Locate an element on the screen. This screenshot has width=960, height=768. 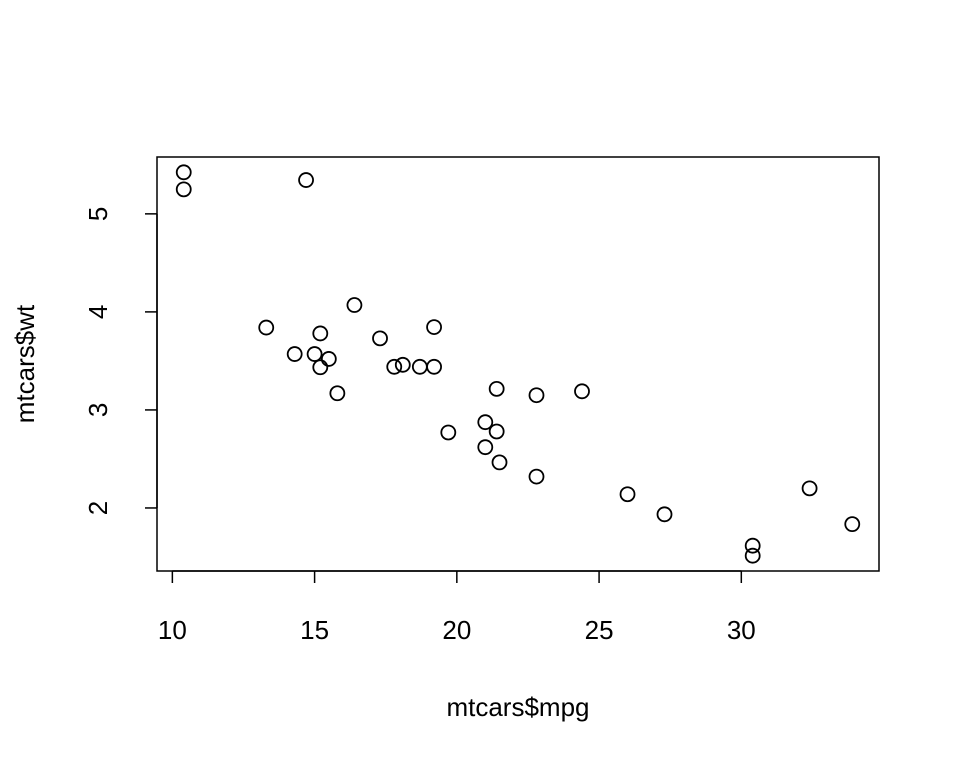
y-tick-label: 2 is located at coordinates (98, 508).